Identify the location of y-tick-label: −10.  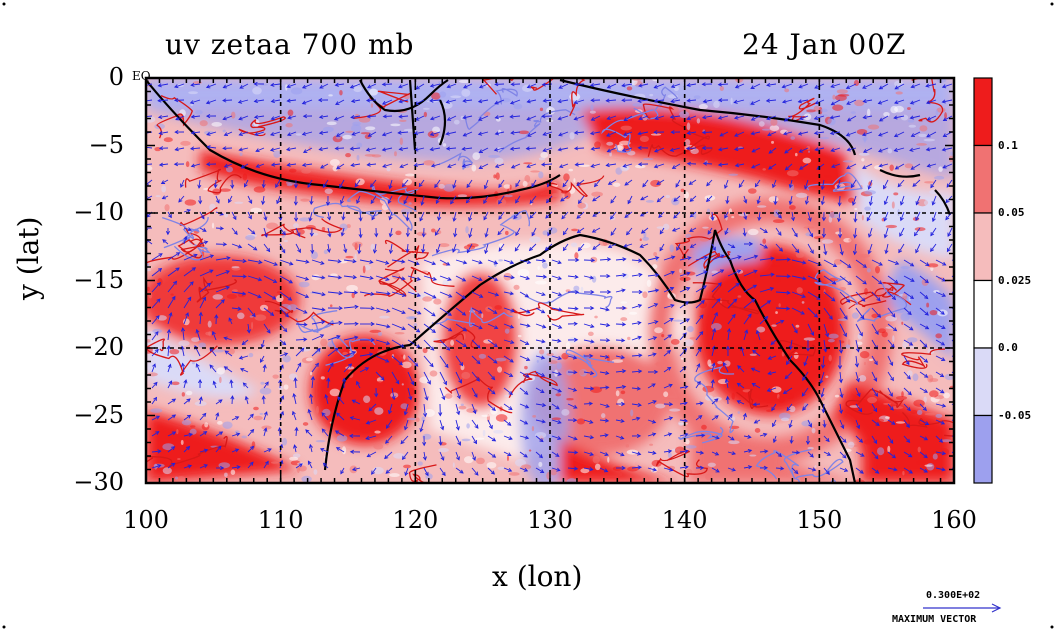
(89, 212).